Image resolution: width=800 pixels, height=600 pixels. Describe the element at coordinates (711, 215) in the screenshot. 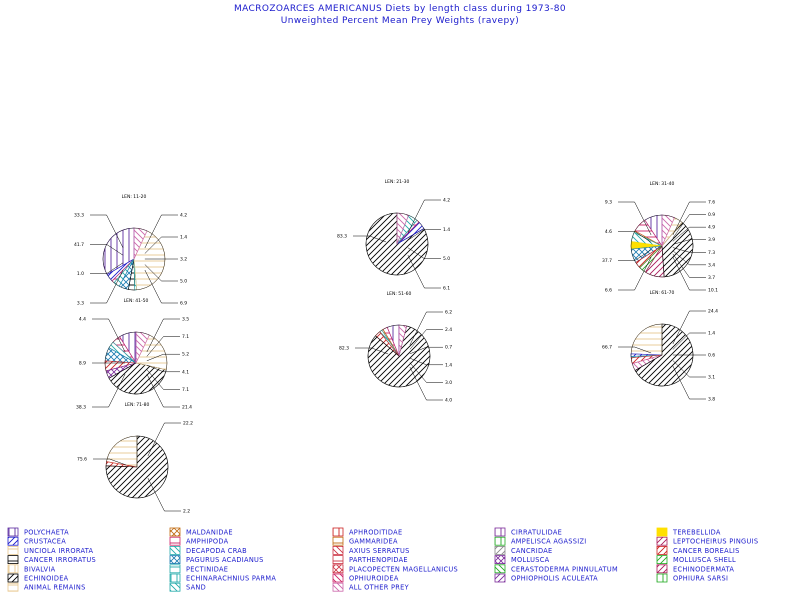

I see `pie-value-label: 0.9` at that location.